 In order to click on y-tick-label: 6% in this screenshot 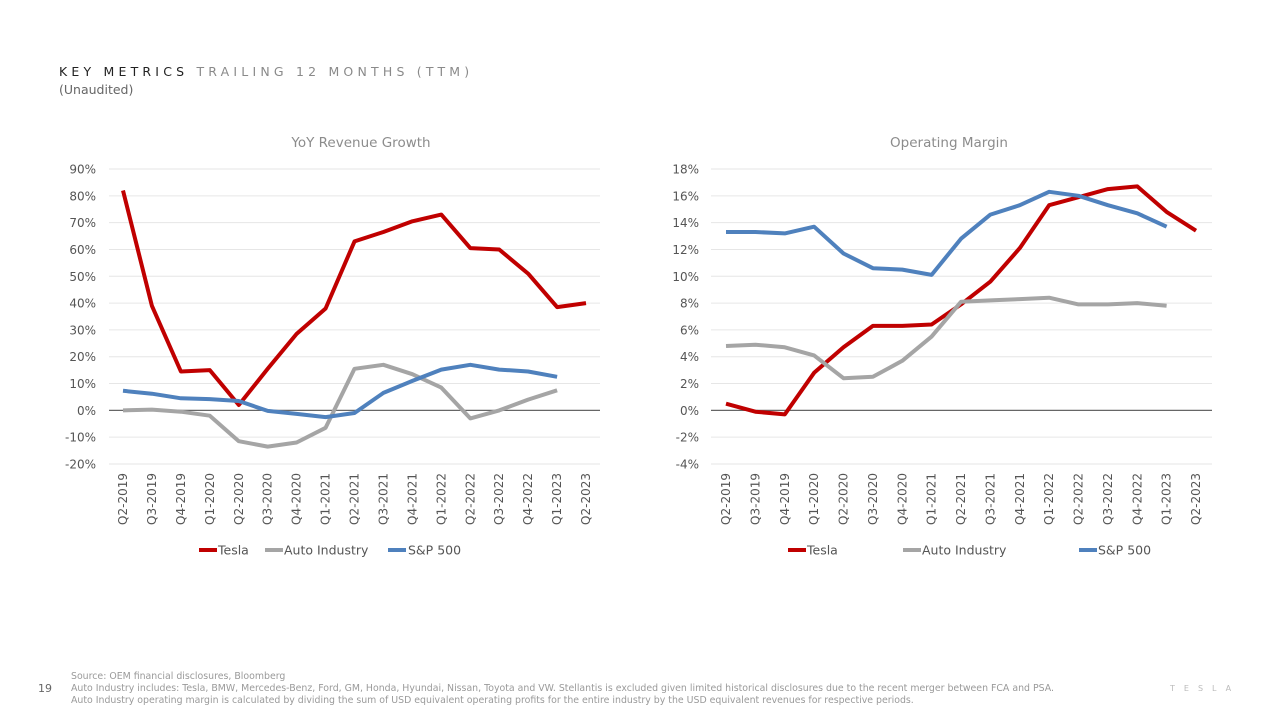, I will do `click(689, 330)`.